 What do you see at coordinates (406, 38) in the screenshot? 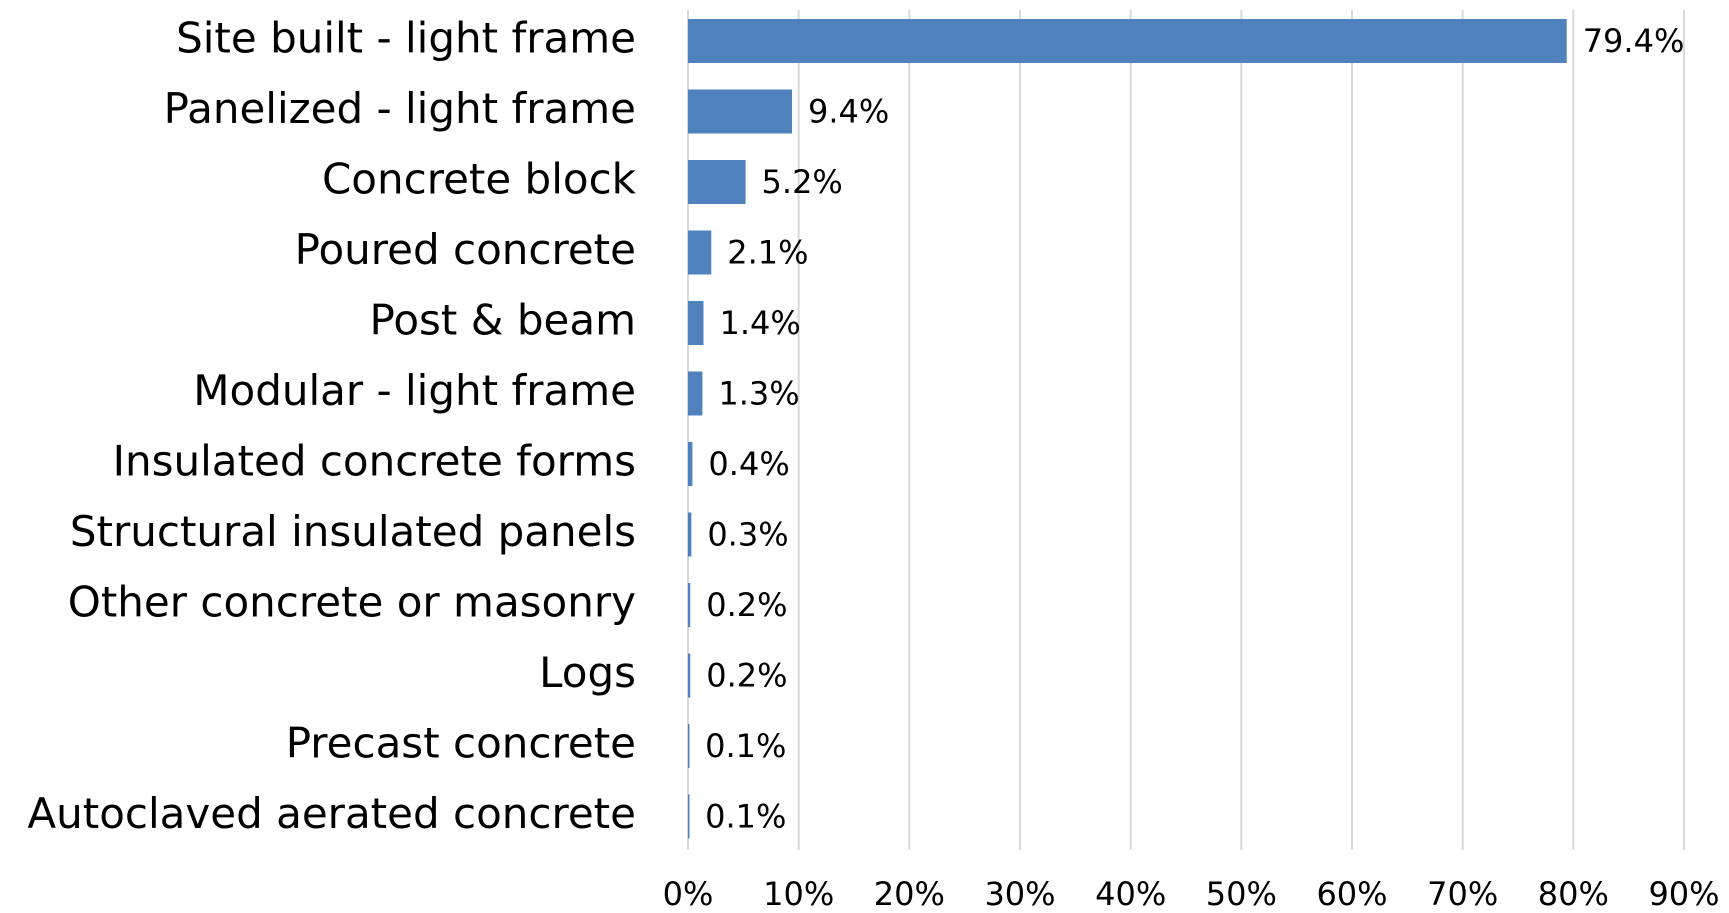
I see `category-label: Site built - light frame` at bounding box center [406, 38].